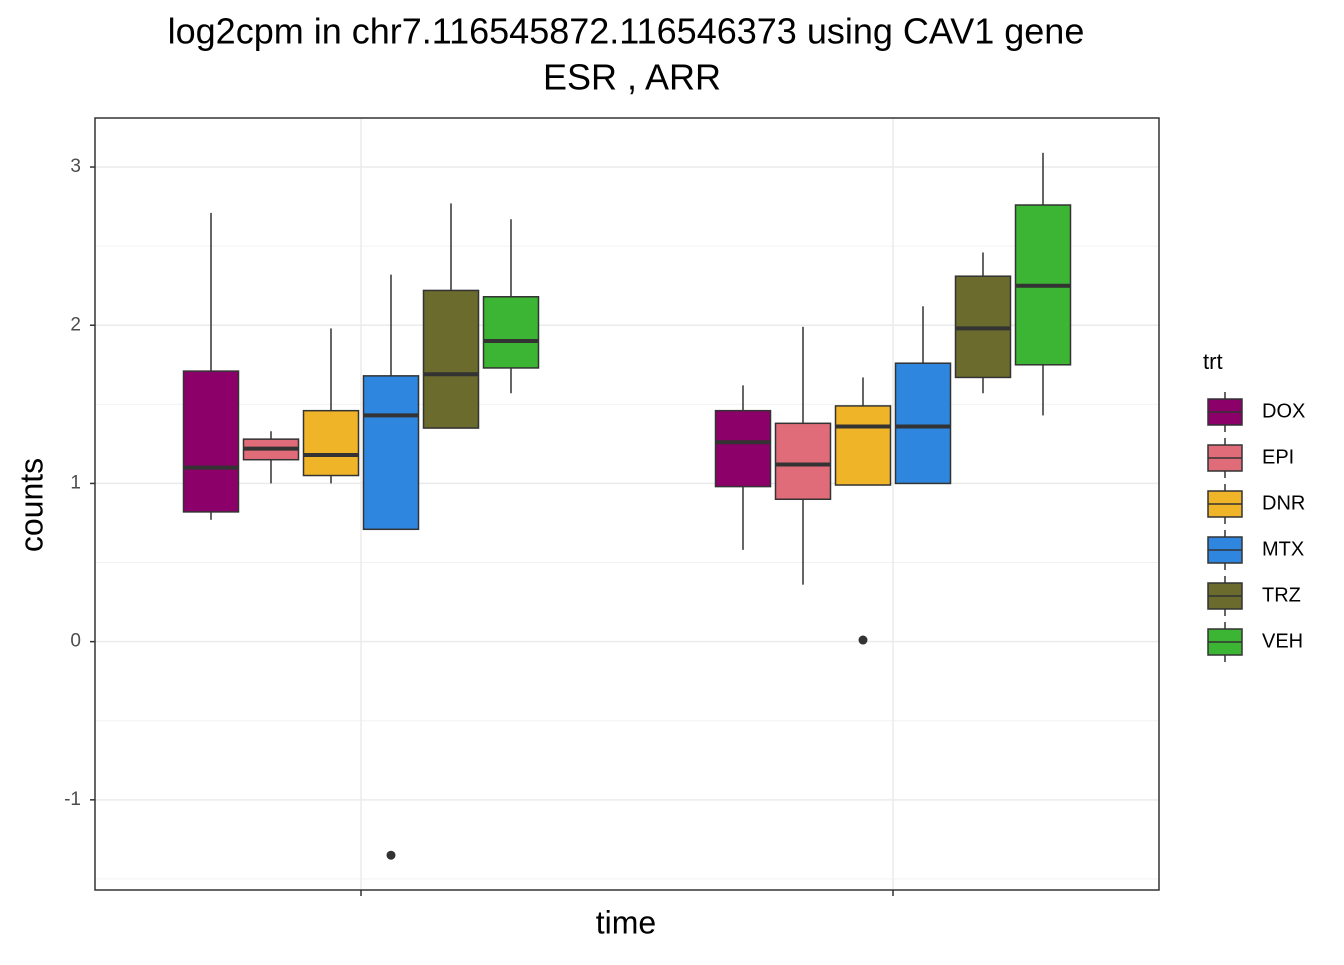  Describe the element at coordinates (1213, 361) in the screenshot. I see `legend-title: trt` at that location.